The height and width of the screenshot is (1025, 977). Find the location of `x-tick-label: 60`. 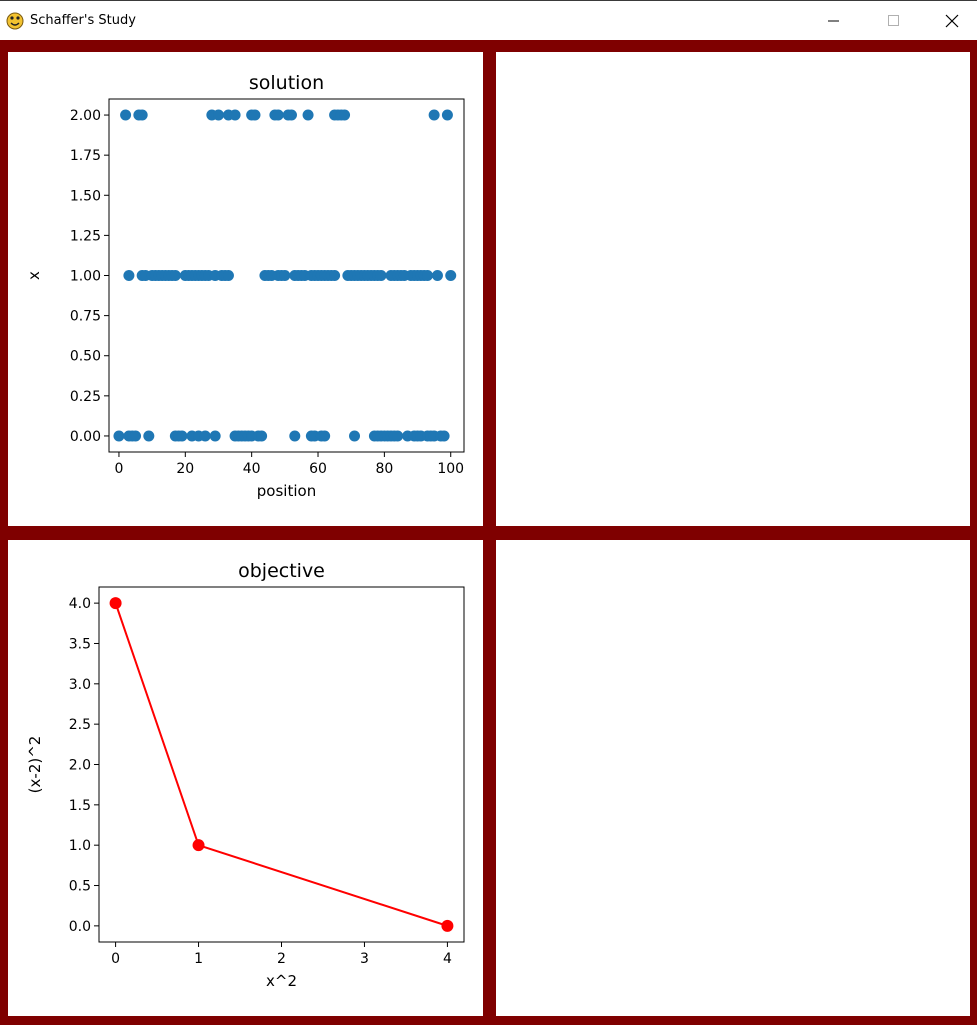

x-tick-label: 60 is located at coordinates (318, 469).